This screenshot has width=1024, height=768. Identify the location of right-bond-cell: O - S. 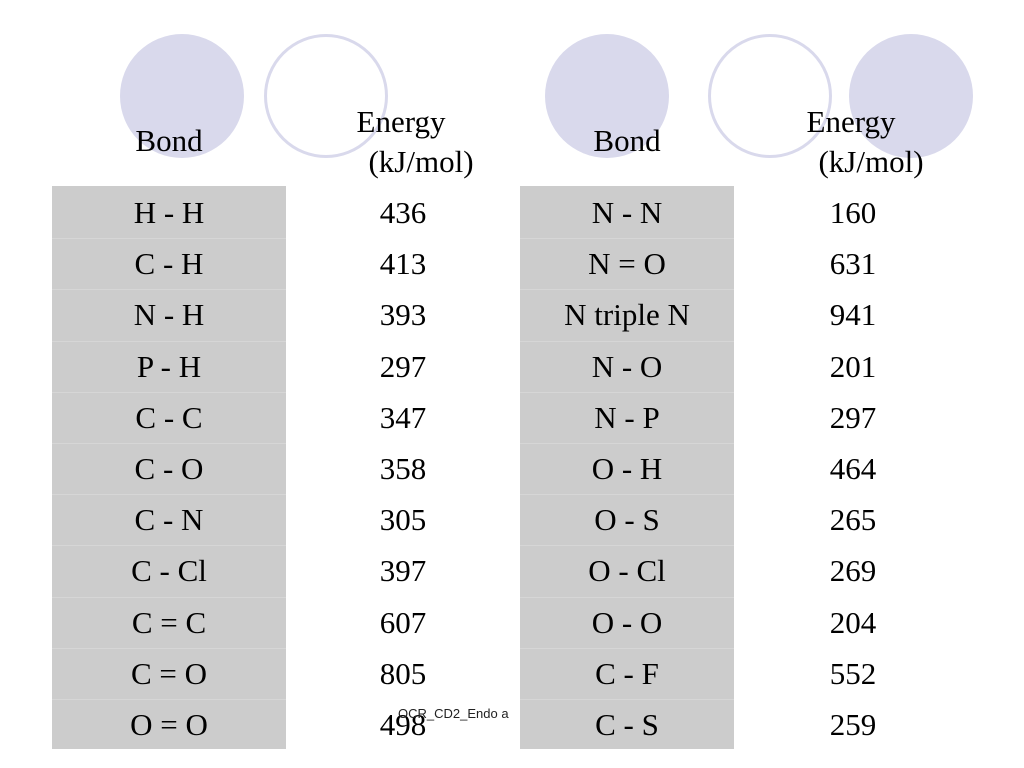
(627, 519).